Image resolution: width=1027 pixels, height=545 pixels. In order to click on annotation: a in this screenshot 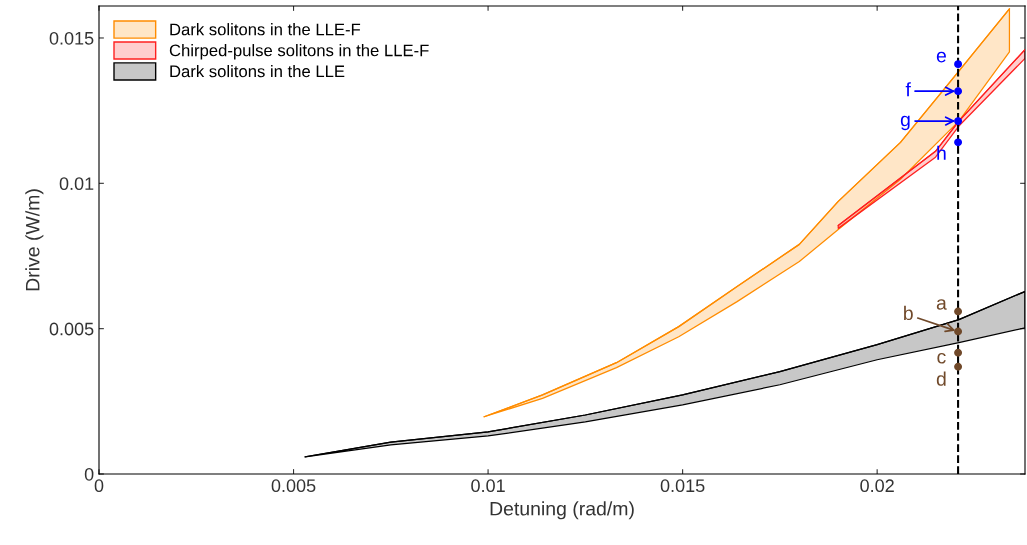, I will do `click(941, 304)`.